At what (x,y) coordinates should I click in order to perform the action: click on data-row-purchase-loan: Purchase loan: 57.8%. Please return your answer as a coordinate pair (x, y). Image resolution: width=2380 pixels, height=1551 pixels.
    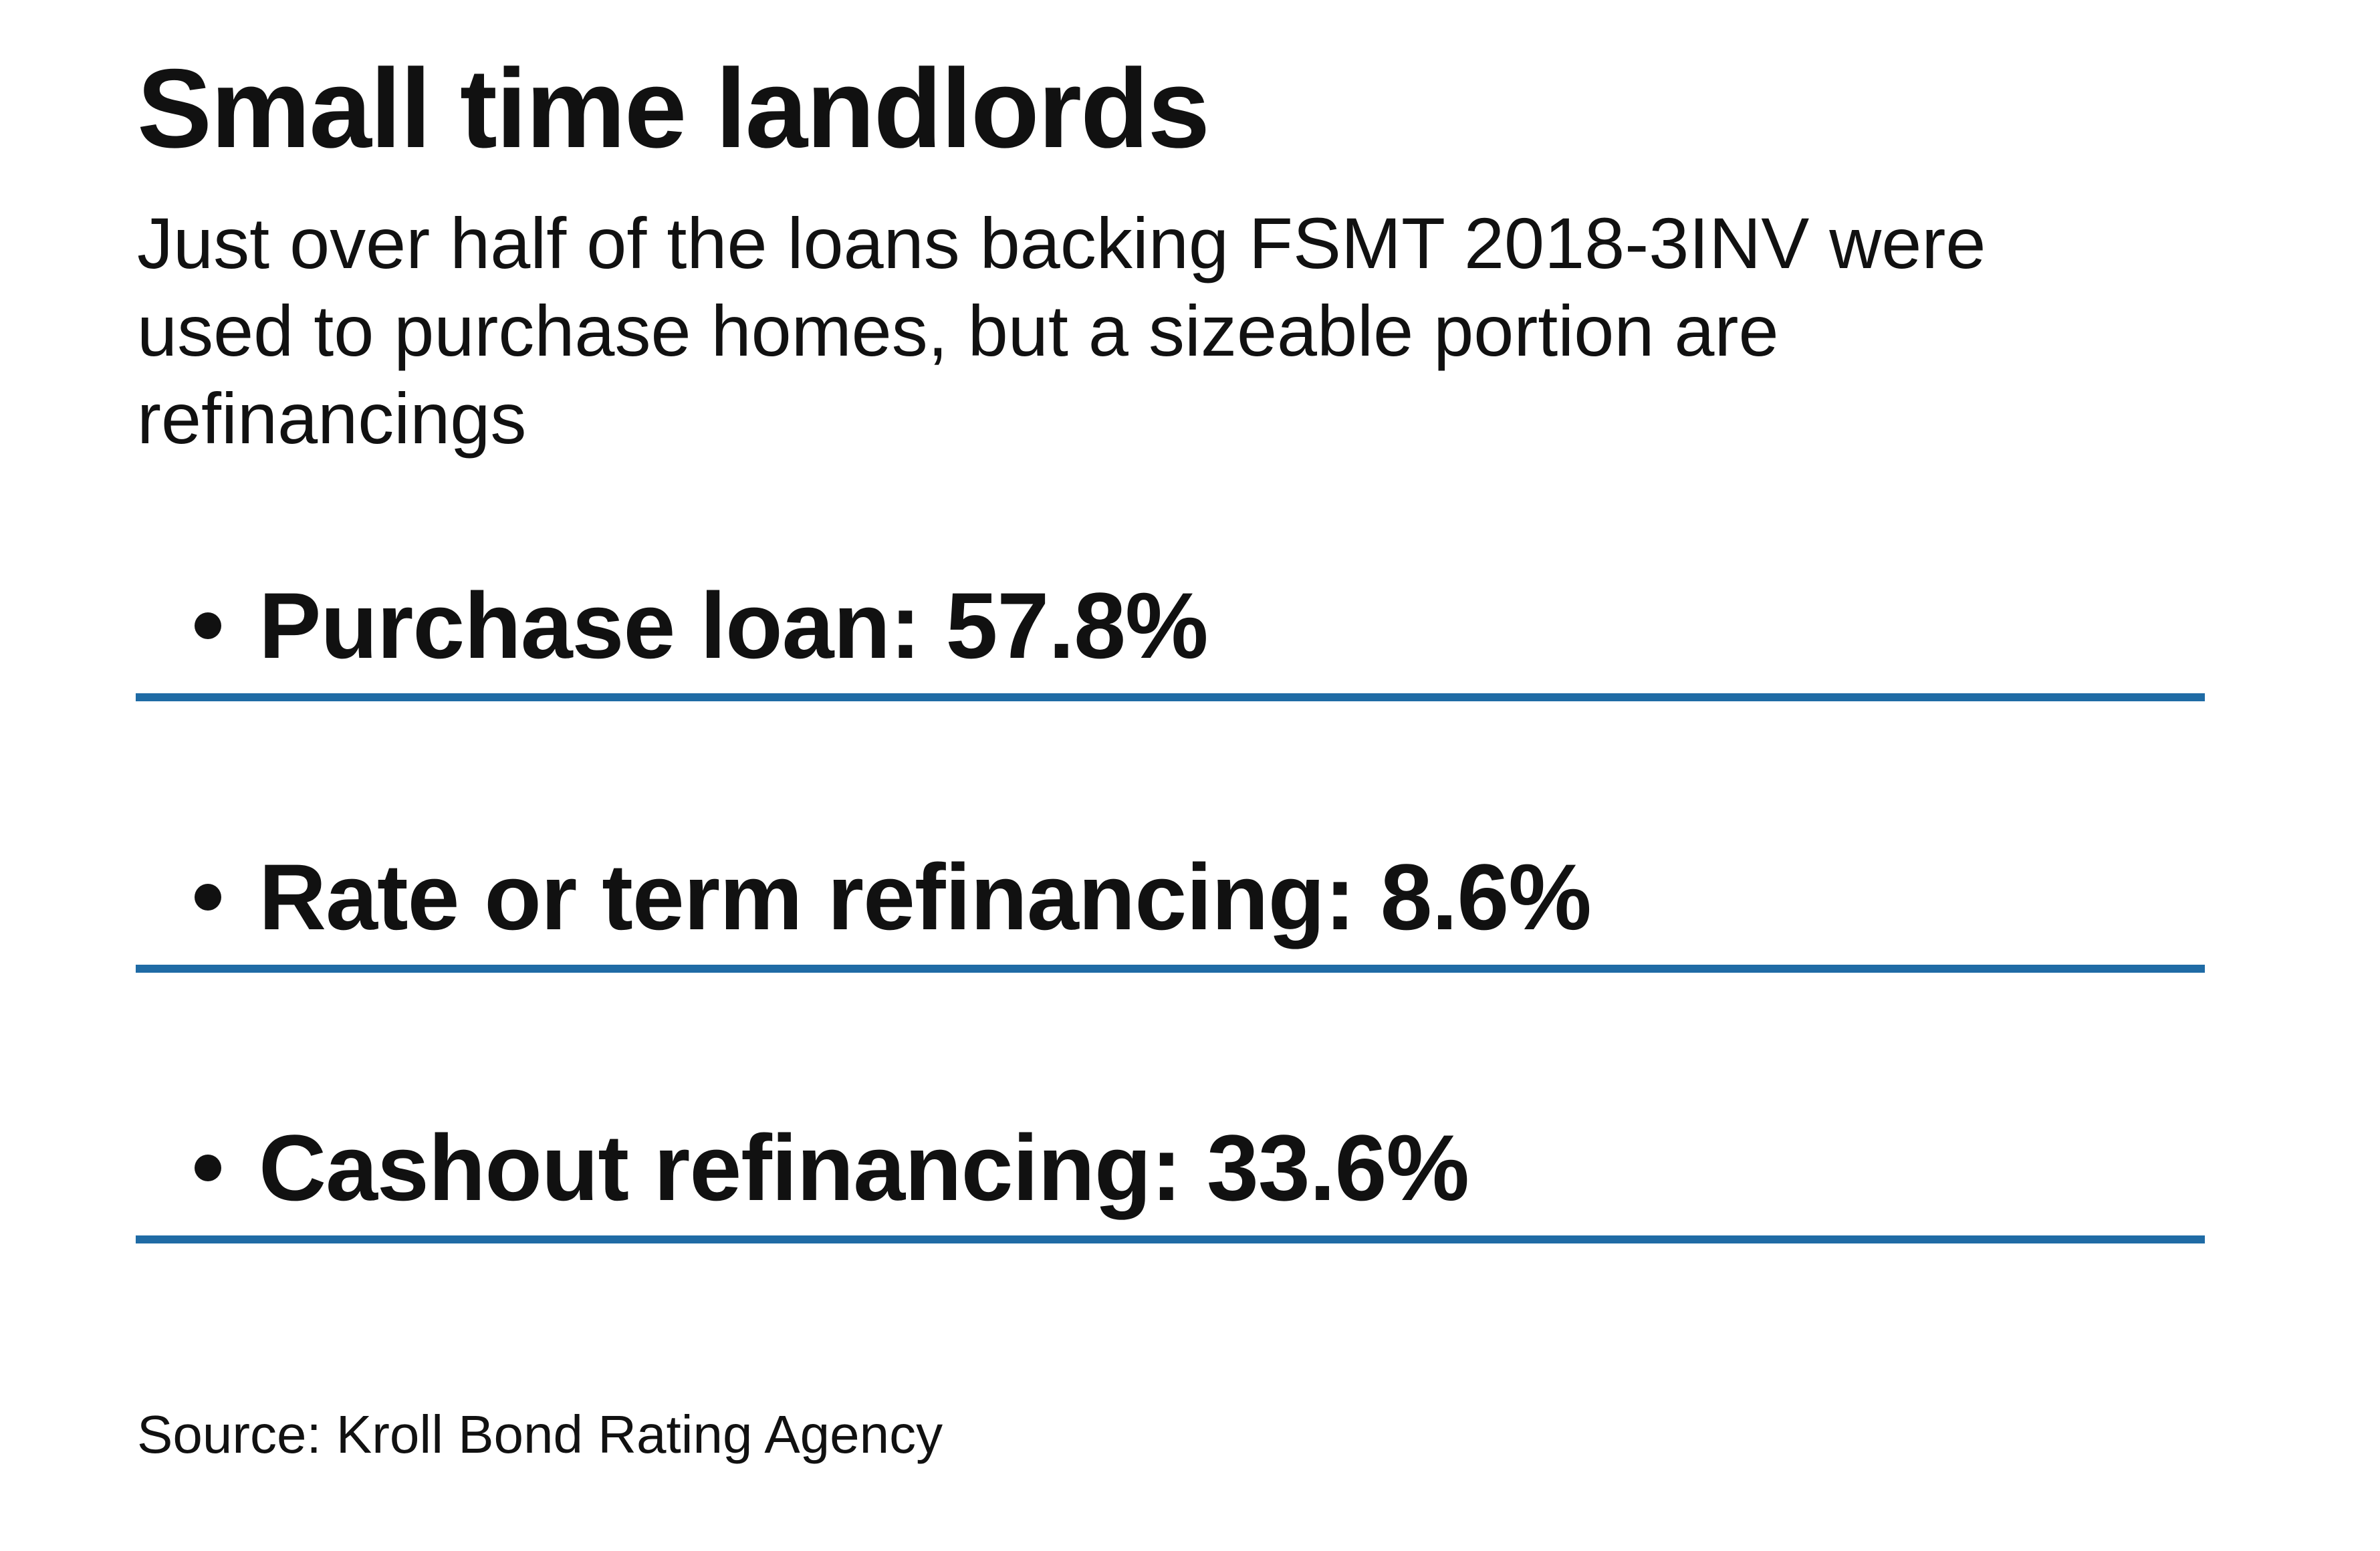
    Looking at the image, I should click on (1170, 633).